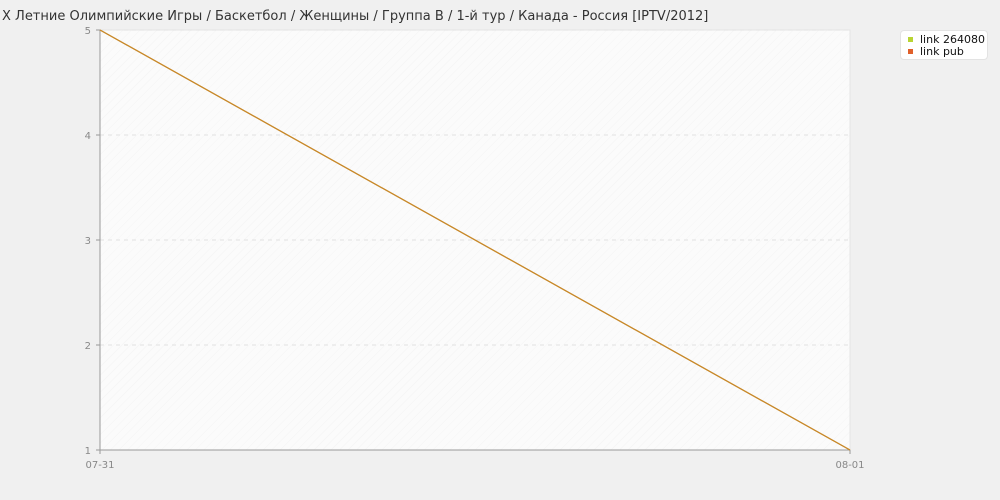 The height and width of the screenshot is (500, 1000). What do you see at coordinates (88, 346) in the screenshot?
I see `y-tick-label: 2` at bounding box center [88, 346].